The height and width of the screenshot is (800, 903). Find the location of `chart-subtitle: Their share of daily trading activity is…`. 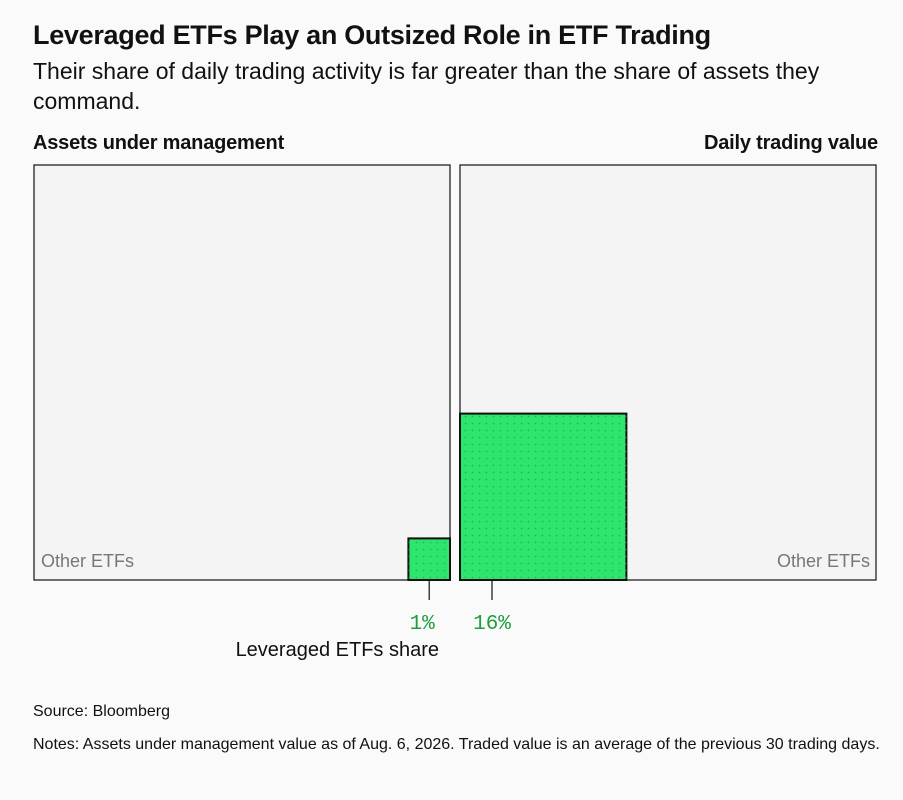

chart-subtitle: Their share of daily trading activity is… is located at coordinates (426, 86).